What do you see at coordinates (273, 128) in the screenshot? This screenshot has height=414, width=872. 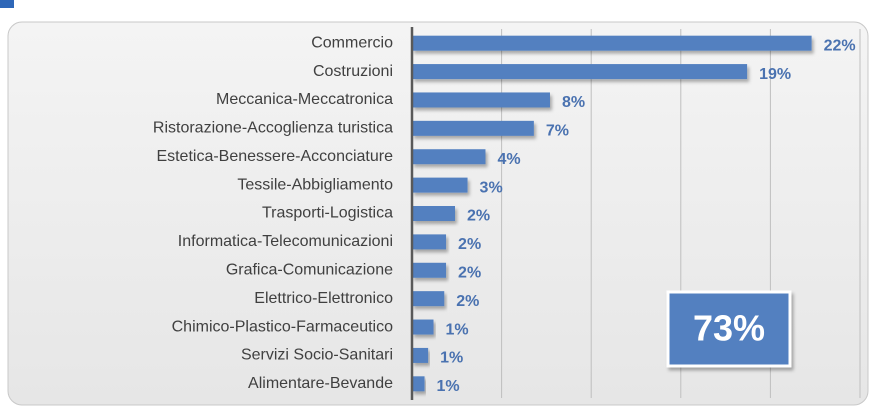 I see `category-label: Ristorazione-Accoglienza turistica` at bounding box center [273, 128].